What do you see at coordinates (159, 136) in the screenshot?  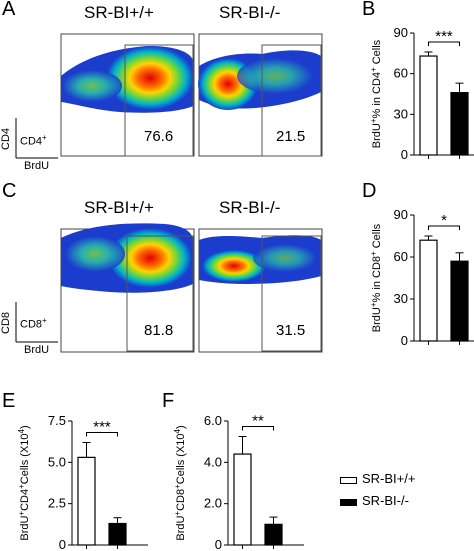 I see `pct-cd4-wt: 76.6` at bounding box center [159, 136].